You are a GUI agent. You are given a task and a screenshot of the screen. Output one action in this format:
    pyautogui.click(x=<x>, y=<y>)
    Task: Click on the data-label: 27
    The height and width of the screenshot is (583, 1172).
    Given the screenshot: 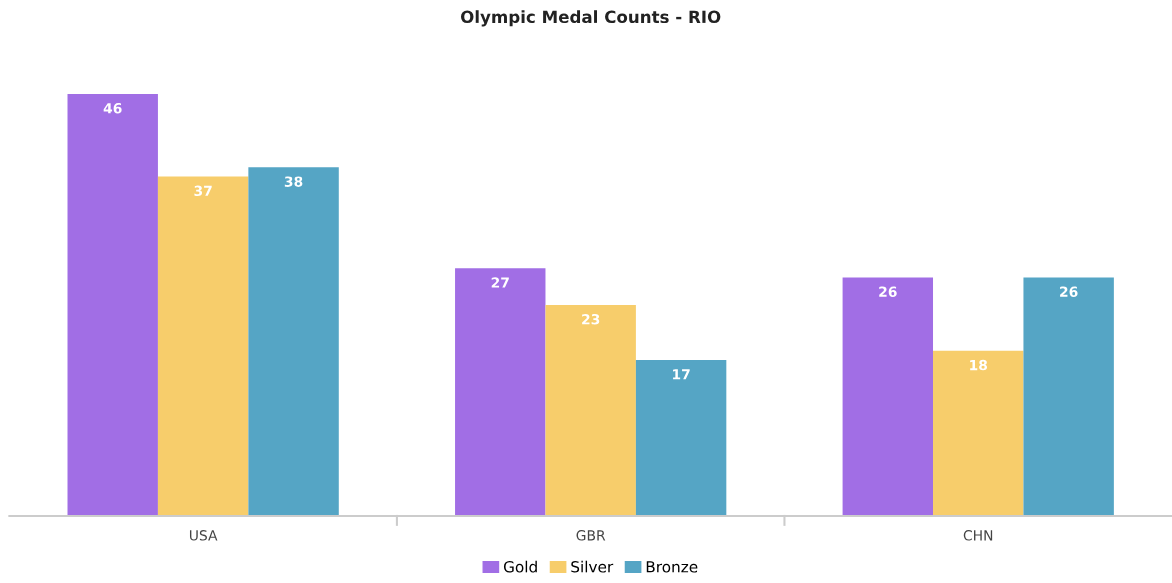 What is the action you would take?
    pyautogui.click(x=500, y=282)
    